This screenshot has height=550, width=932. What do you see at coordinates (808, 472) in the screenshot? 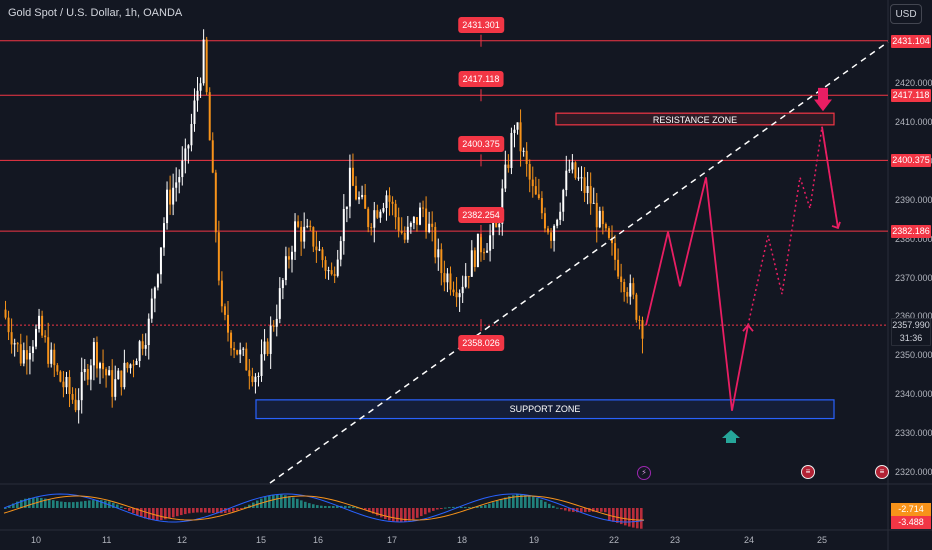
I see `us-flag-event-icon: ≡` at bounding box center [808, 472].